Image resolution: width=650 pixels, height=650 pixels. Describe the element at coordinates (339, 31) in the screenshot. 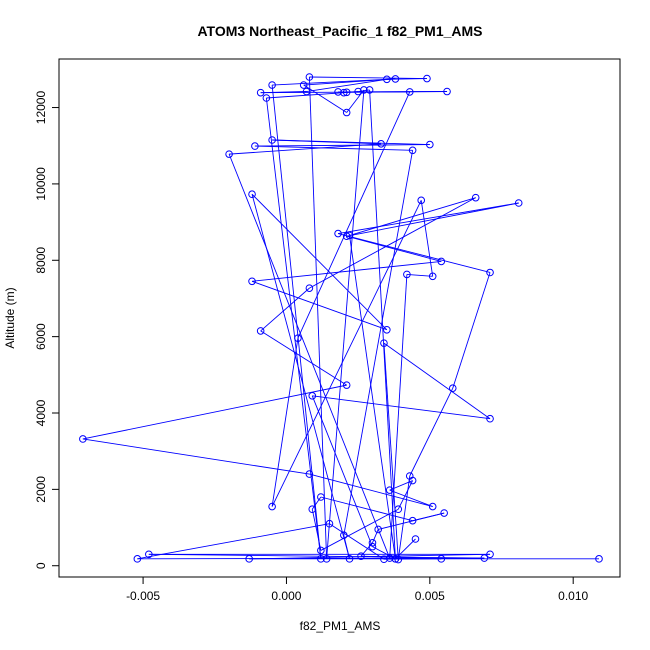

I see `chart-title: ATOM3 Northeast_Pacific_1 f82_PM1_AMS` at that location.